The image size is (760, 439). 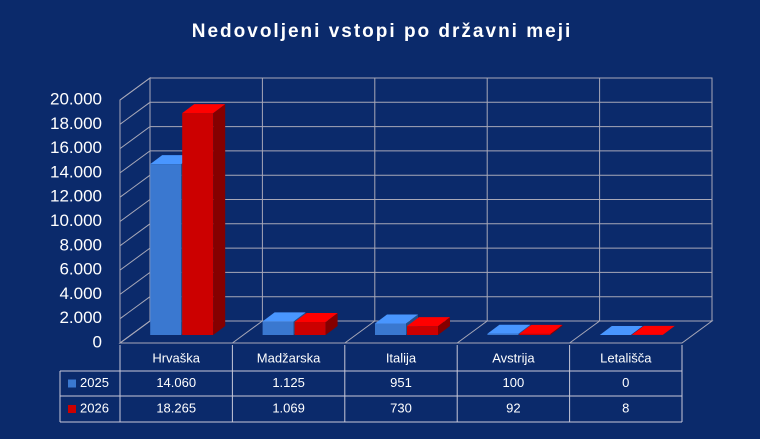 What do you see at coordinates (401, 382) in the screenshot?
I see `data-label: 951` at bounding box center [401, 382].